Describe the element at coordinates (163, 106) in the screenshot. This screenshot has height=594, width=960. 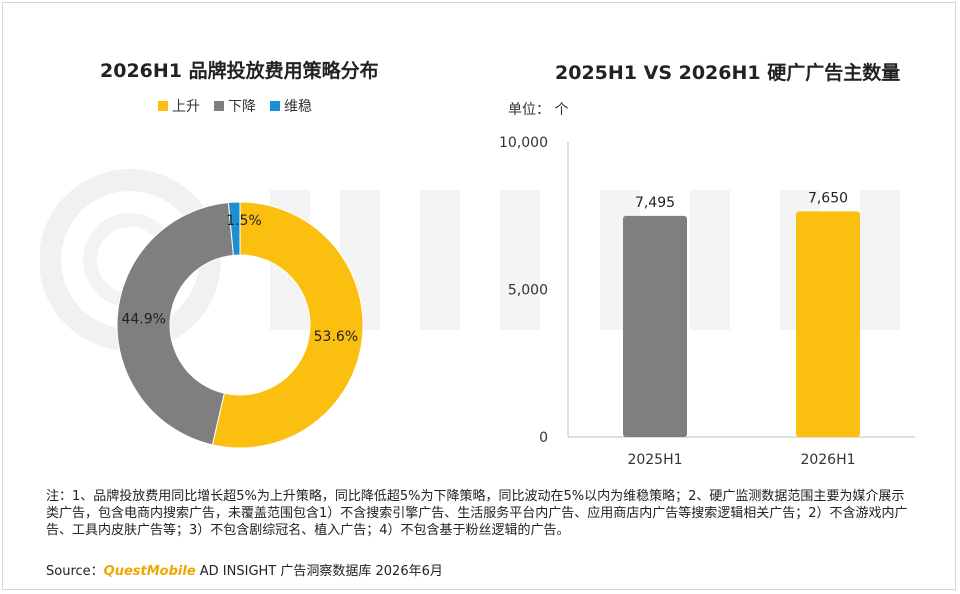
I see `legend-swatch-rise` at that location.